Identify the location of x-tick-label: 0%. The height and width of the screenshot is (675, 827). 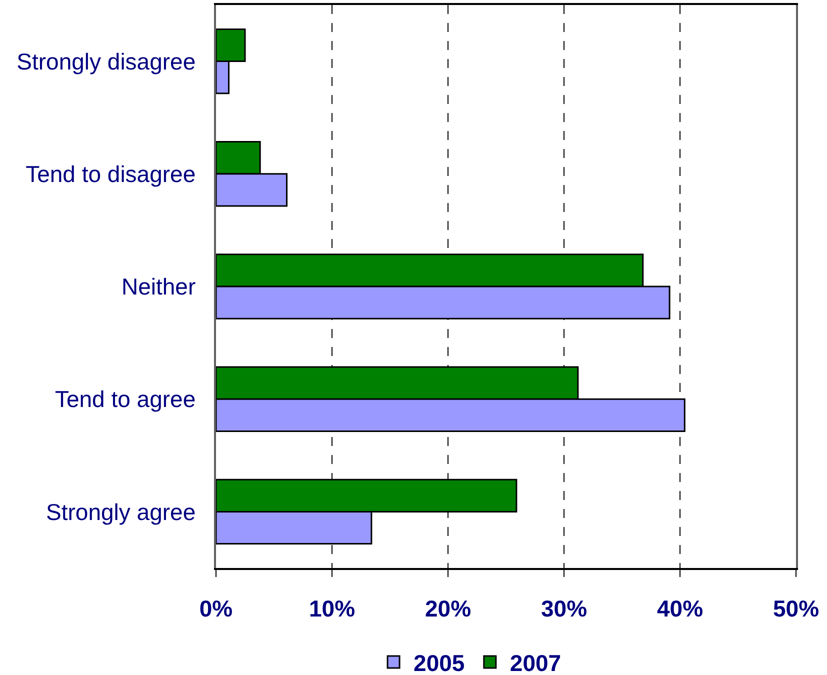
(216, 608).